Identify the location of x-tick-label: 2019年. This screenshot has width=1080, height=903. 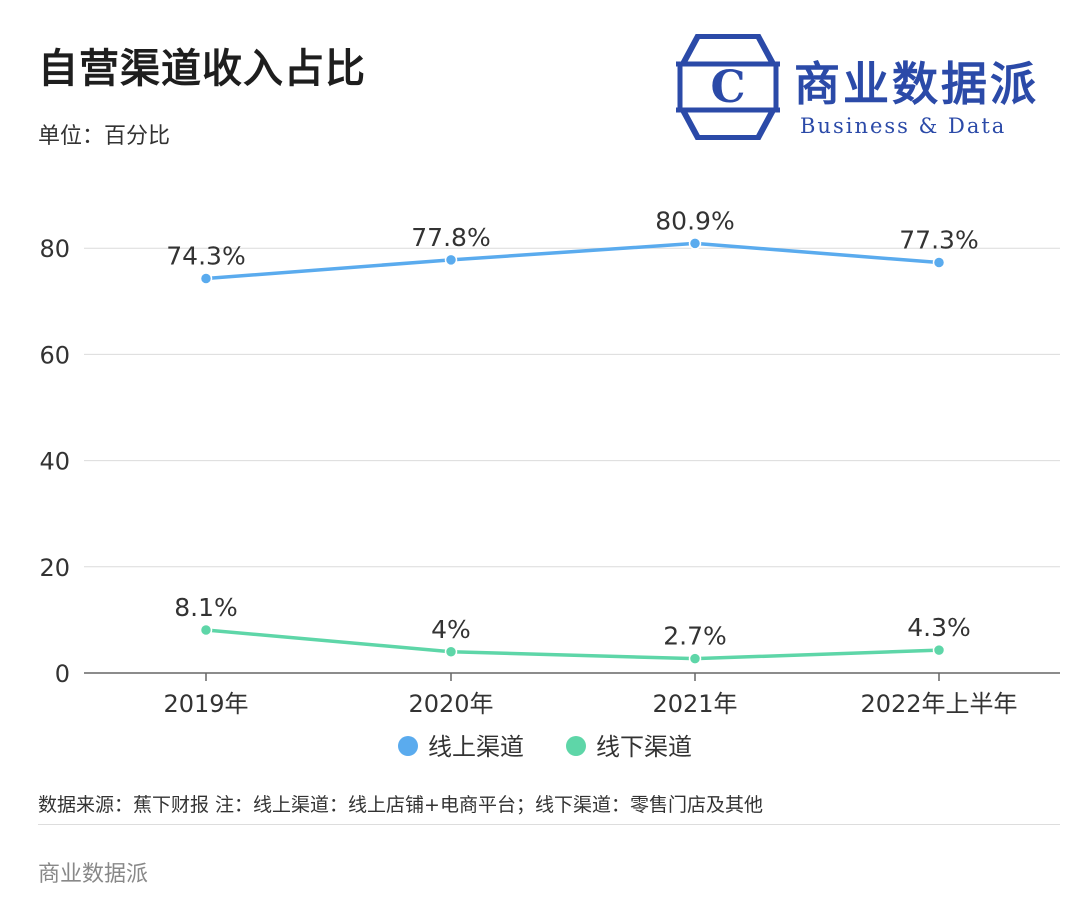
(205, 704).